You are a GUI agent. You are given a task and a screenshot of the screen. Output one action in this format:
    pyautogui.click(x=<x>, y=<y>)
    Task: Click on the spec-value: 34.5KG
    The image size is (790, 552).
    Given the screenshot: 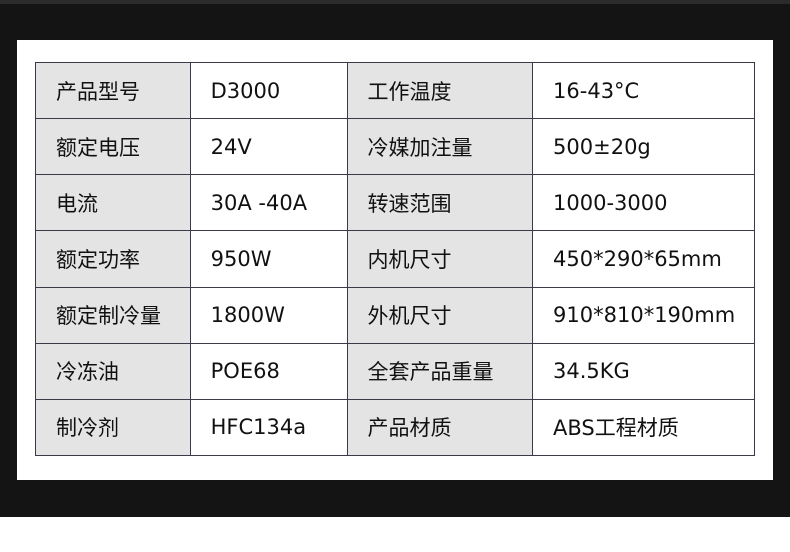 What is the action you would take?
    pyautogui.click(x=643, y=371)
    